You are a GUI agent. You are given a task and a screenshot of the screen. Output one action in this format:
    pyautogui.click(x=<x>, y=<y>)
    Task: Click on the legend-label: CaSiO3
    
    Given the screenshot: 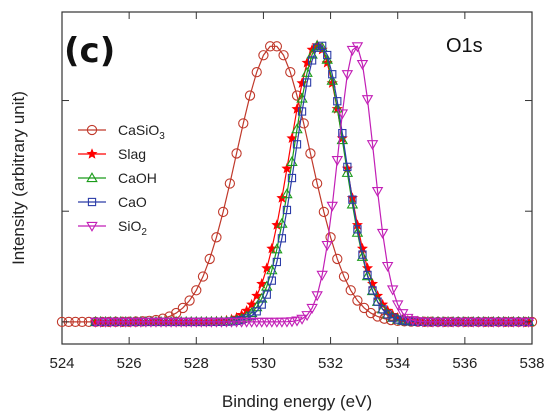 What is the action you would take?
    pyautogui.click(x=141, y=132)
    